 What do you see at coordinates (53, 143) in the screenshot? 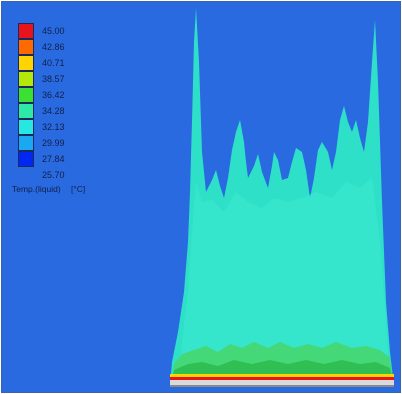
I see `legend-tick: 29.99` at bounding box center [53, 143].